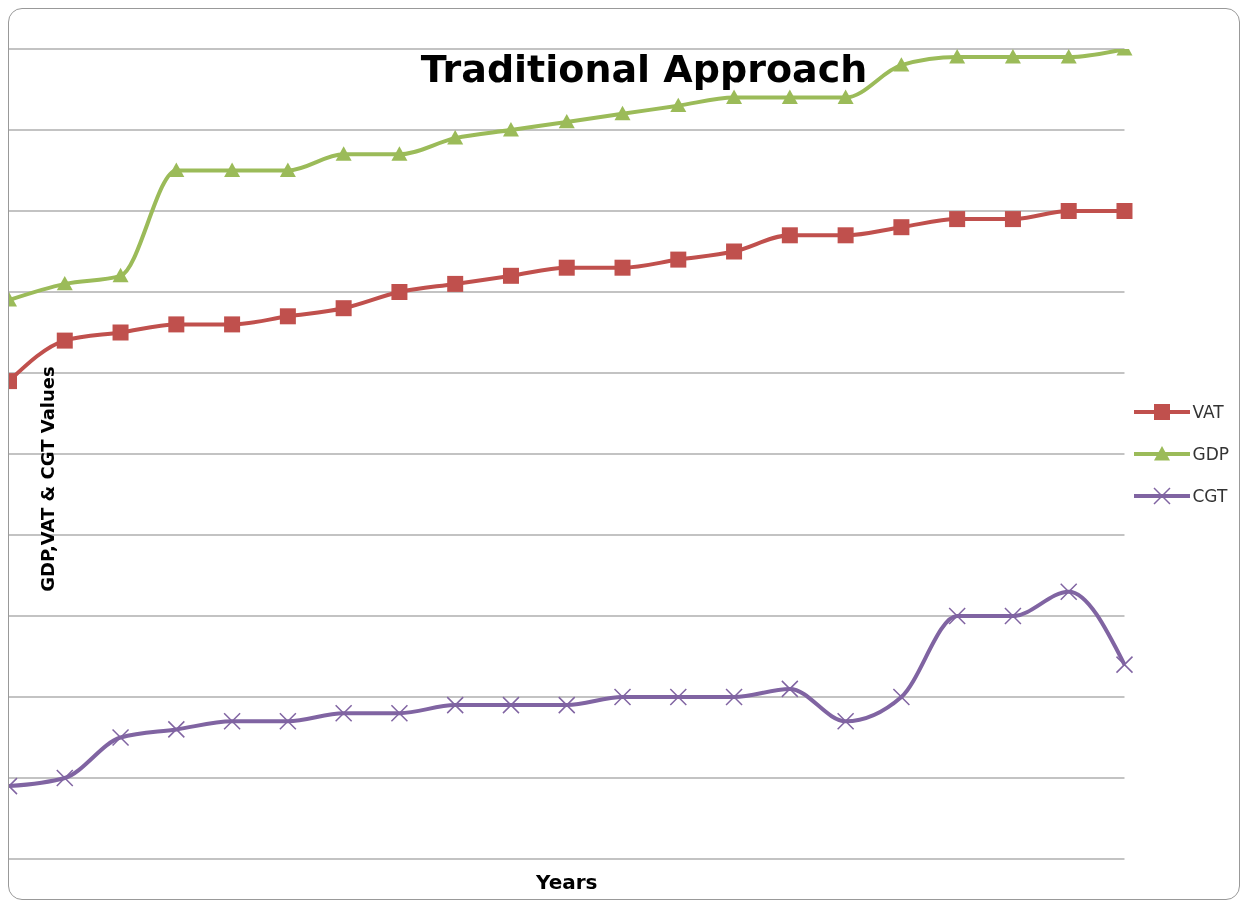 The image size is (1248, 912). Describe the element at coordinates (644, 69) in the screenshot. I see `chart-title: Traditional Approach` at that location.